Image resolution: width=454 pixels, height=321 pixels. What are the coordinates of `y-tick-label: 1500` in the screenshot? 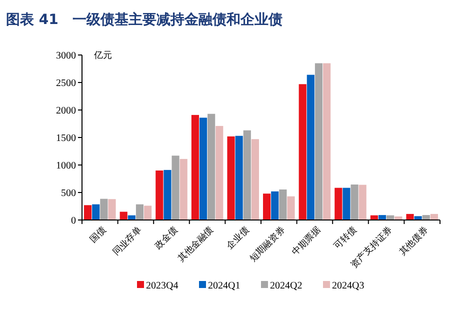 It's located at (66, 138).